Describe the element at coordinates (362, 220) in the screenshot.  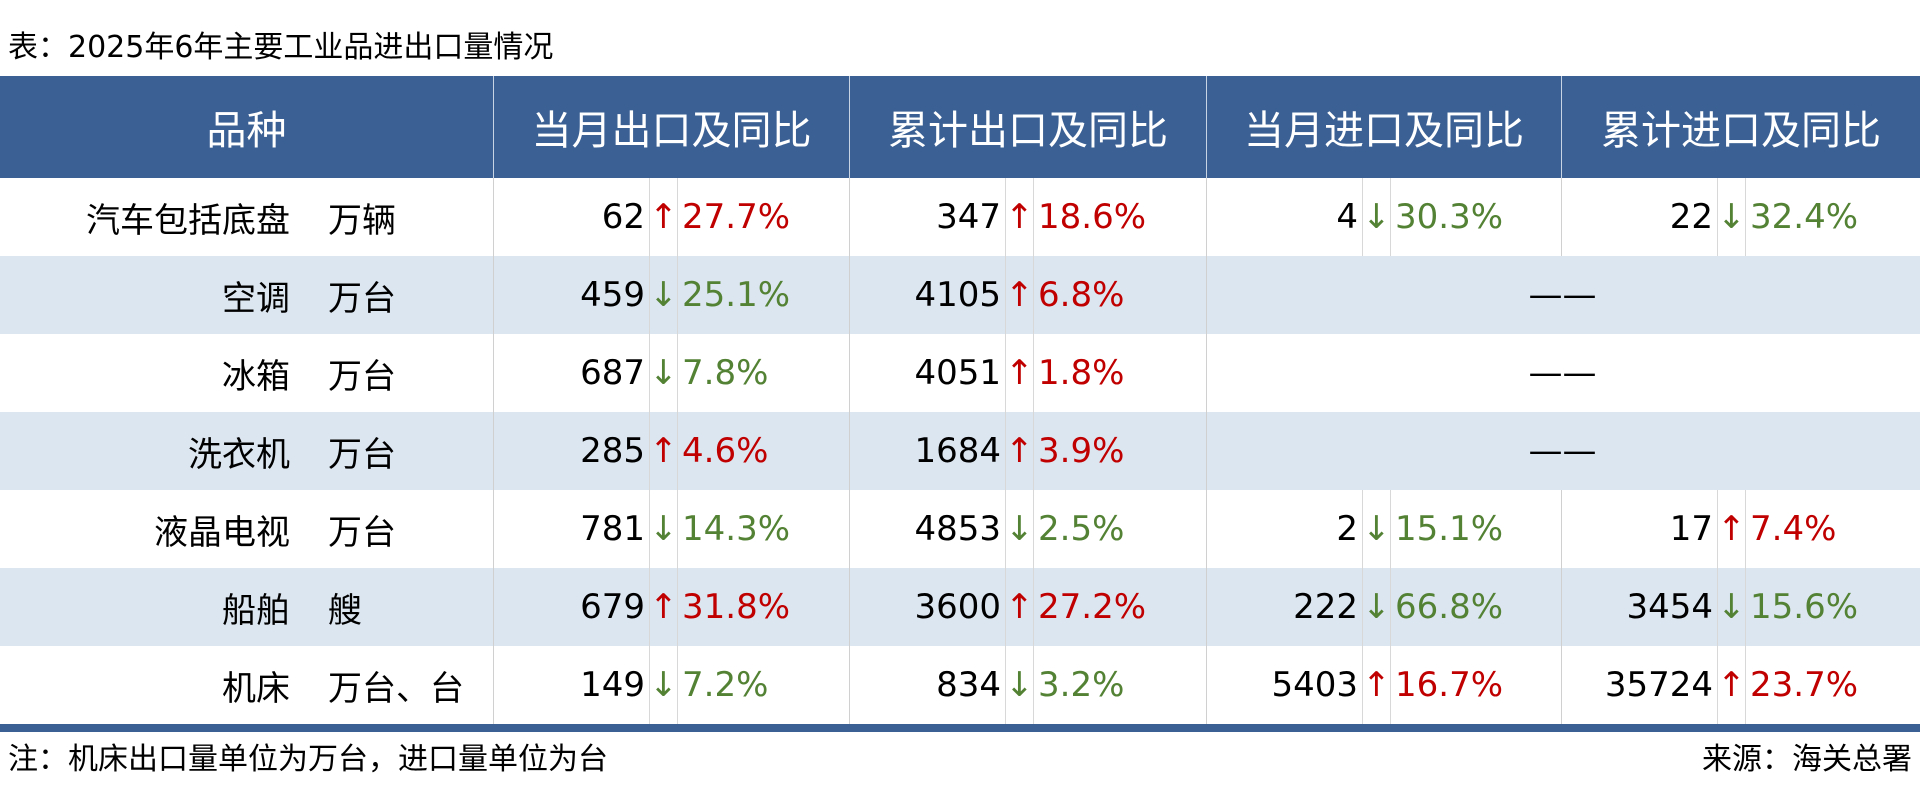
I see `product-unit: 万辆` at that location.